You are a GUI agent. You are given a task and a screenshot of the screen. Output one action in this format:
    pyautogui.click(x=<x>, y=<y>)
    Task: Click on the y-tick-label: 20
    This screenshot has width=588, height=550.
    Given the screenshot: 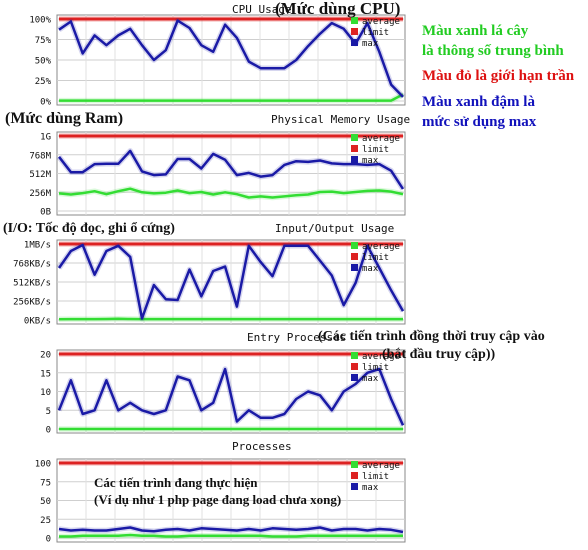 What is the action you would take?
    pyautogui.click(x=45, y=356)
    